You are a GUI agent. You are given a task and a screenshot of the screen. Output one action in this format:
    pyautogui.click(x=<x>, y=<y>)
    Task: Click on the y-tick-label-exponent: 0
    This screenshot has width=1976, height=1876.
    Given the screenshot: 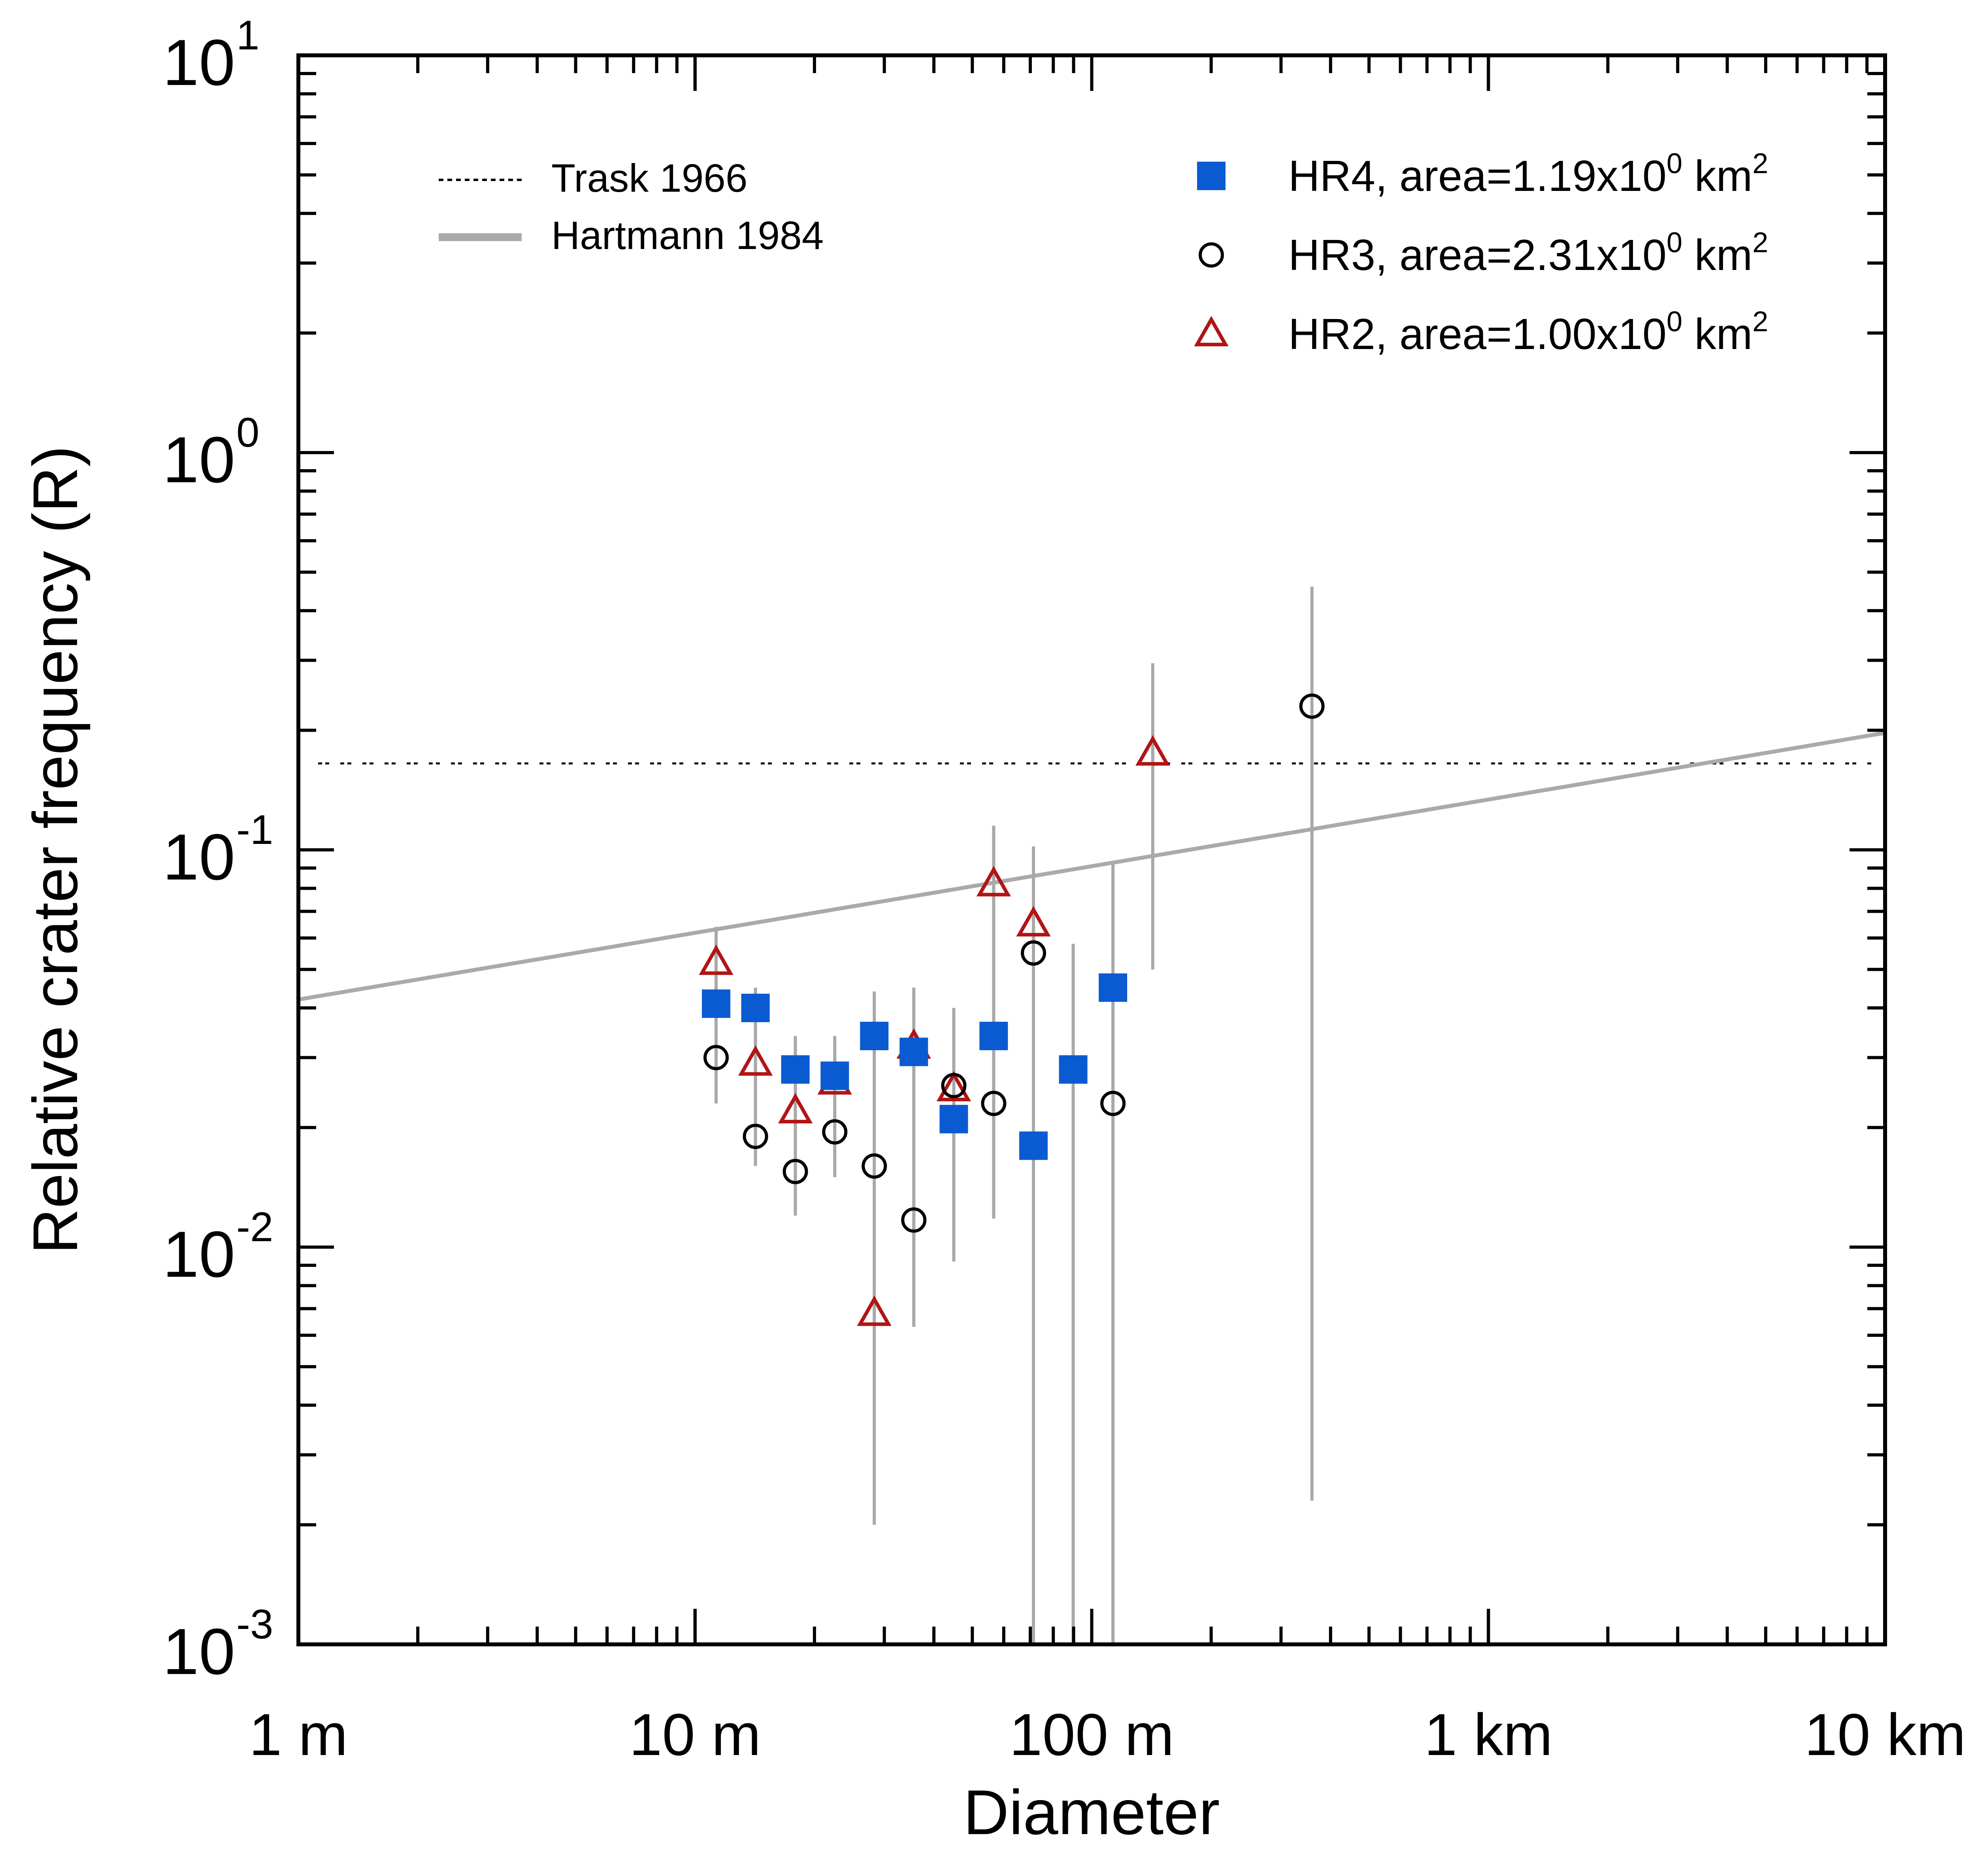 What is the action you would take?
    pyautogui.click(x=247, y=433)
    